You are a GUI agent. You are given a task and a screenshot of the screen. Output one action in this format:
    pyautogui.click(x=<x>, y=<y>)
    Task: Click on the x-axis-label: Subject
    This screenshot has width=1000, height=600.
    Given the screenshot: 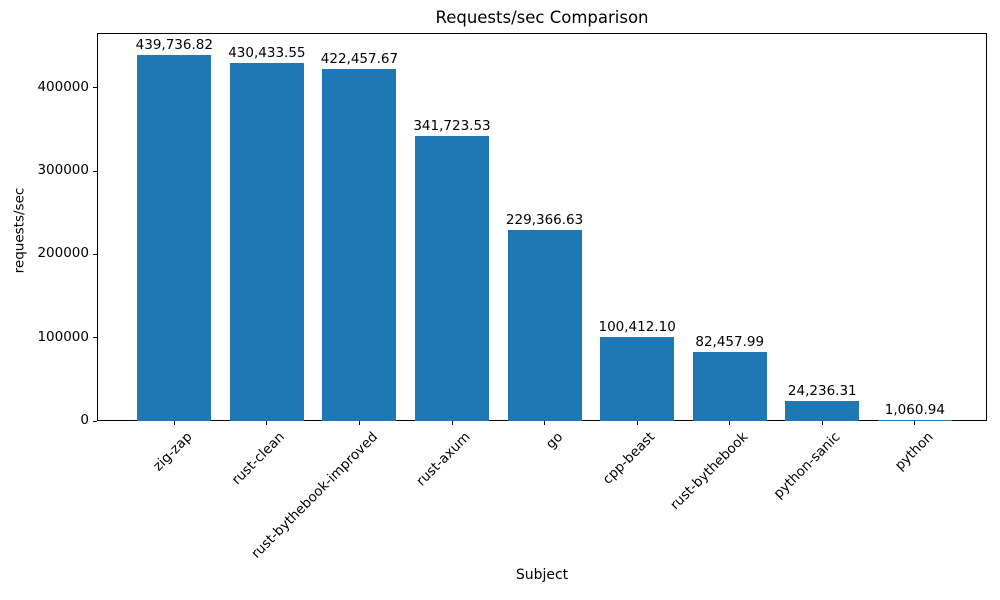 What is the action you would take?
    pyautogui.click(x=542, y=575)
    